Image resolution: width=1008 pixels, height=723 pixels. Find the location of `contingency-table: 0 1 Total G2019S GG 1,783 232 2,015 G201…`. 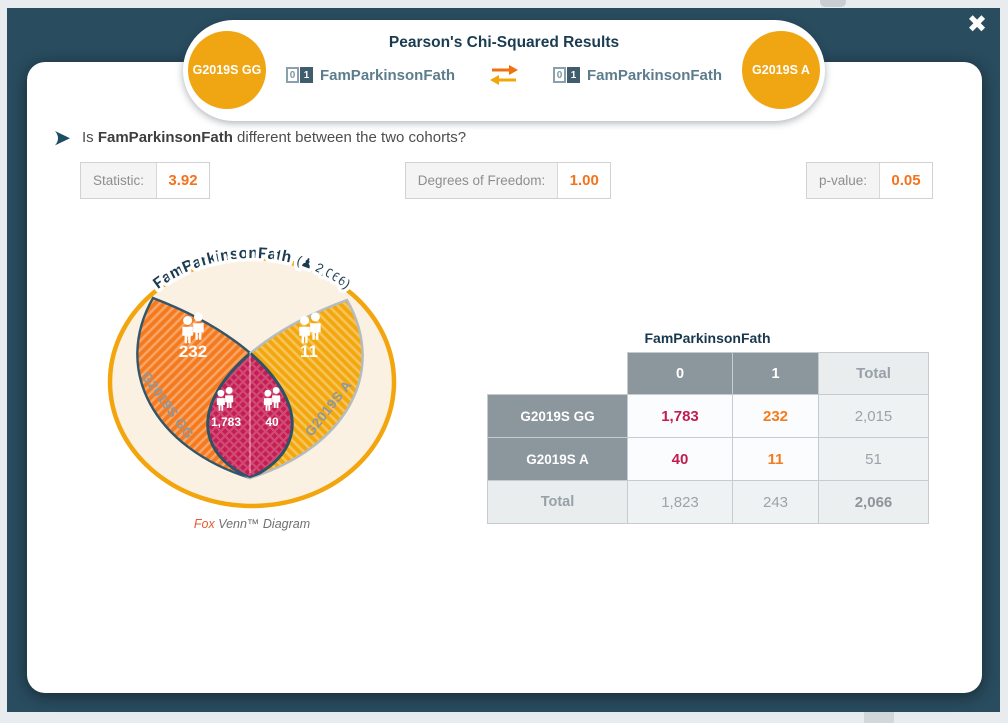

contingency-table: 0 1 Total G2019S GG 1,783 232 2,015 G201… is located at coordinates (708, 438).